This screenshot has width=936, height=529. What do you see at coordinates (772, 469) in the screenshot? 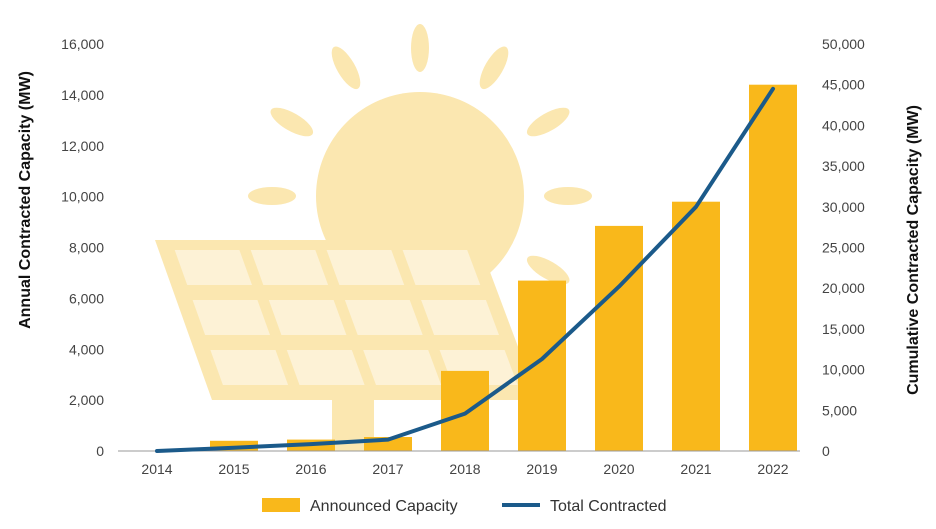
I see `x-tick-label: 2022` at bounding box center [772, 469].